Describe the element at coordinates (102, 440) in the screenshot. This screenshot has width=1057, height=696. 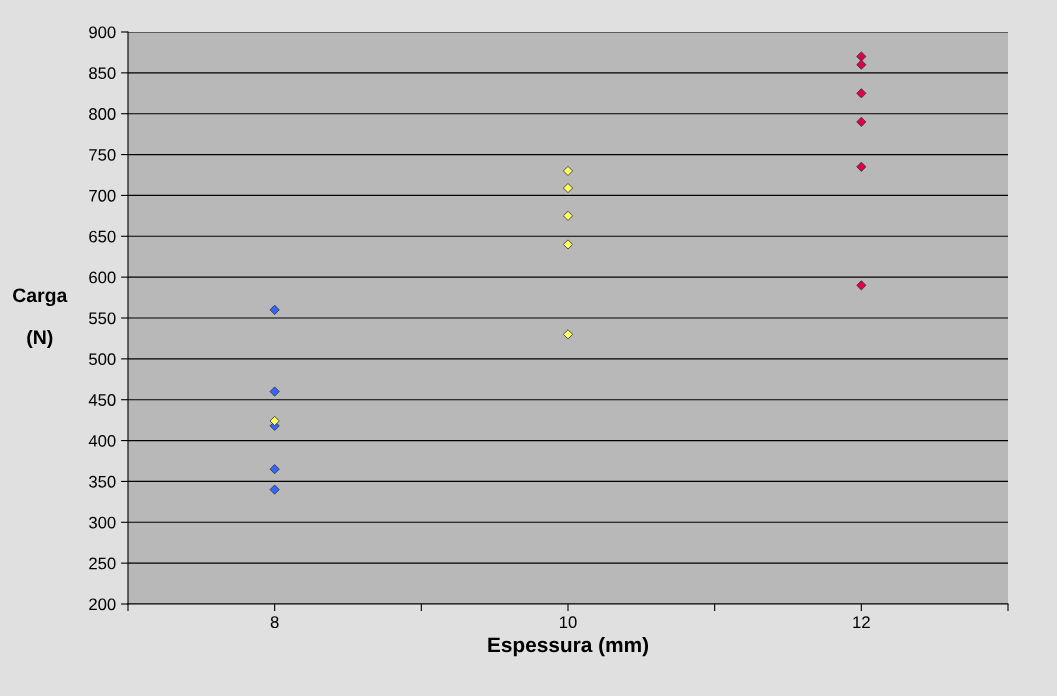
I see `y-tick-label: 400` at that location.